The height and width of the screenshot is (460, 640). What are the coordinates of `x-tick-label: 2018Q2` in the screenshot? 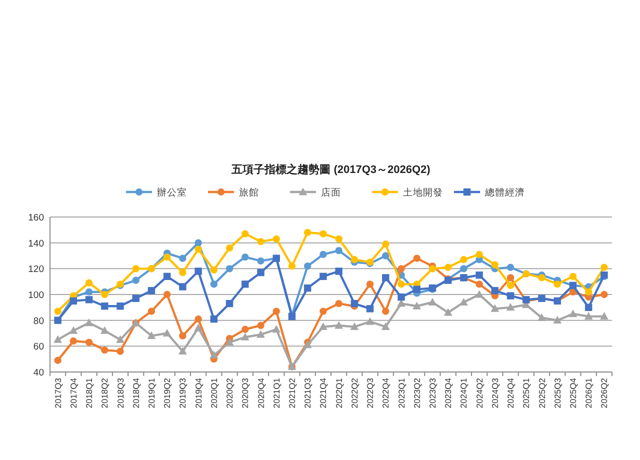 It's located at (105, 393).